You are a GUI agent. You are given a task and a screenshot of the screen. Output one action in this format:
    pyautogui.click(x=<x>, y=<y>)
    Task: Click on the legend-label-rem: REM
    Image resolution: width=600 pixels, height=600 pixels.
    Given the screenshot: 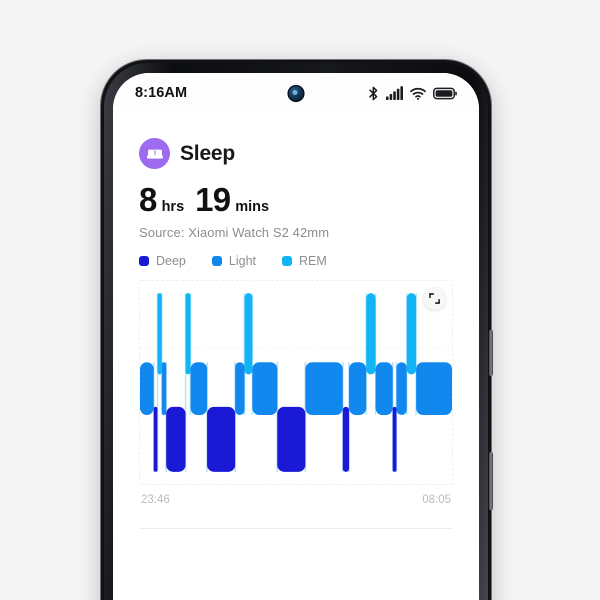 What is the action you would take?
    pyautogui.click(x=313, y=261)
    